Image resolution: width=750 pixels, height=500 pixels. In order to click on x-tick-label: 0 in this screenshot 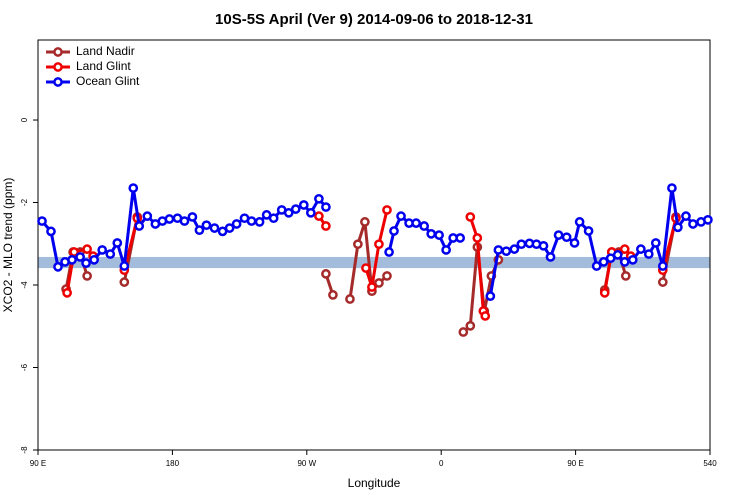, I will do `click(441, 463)`.